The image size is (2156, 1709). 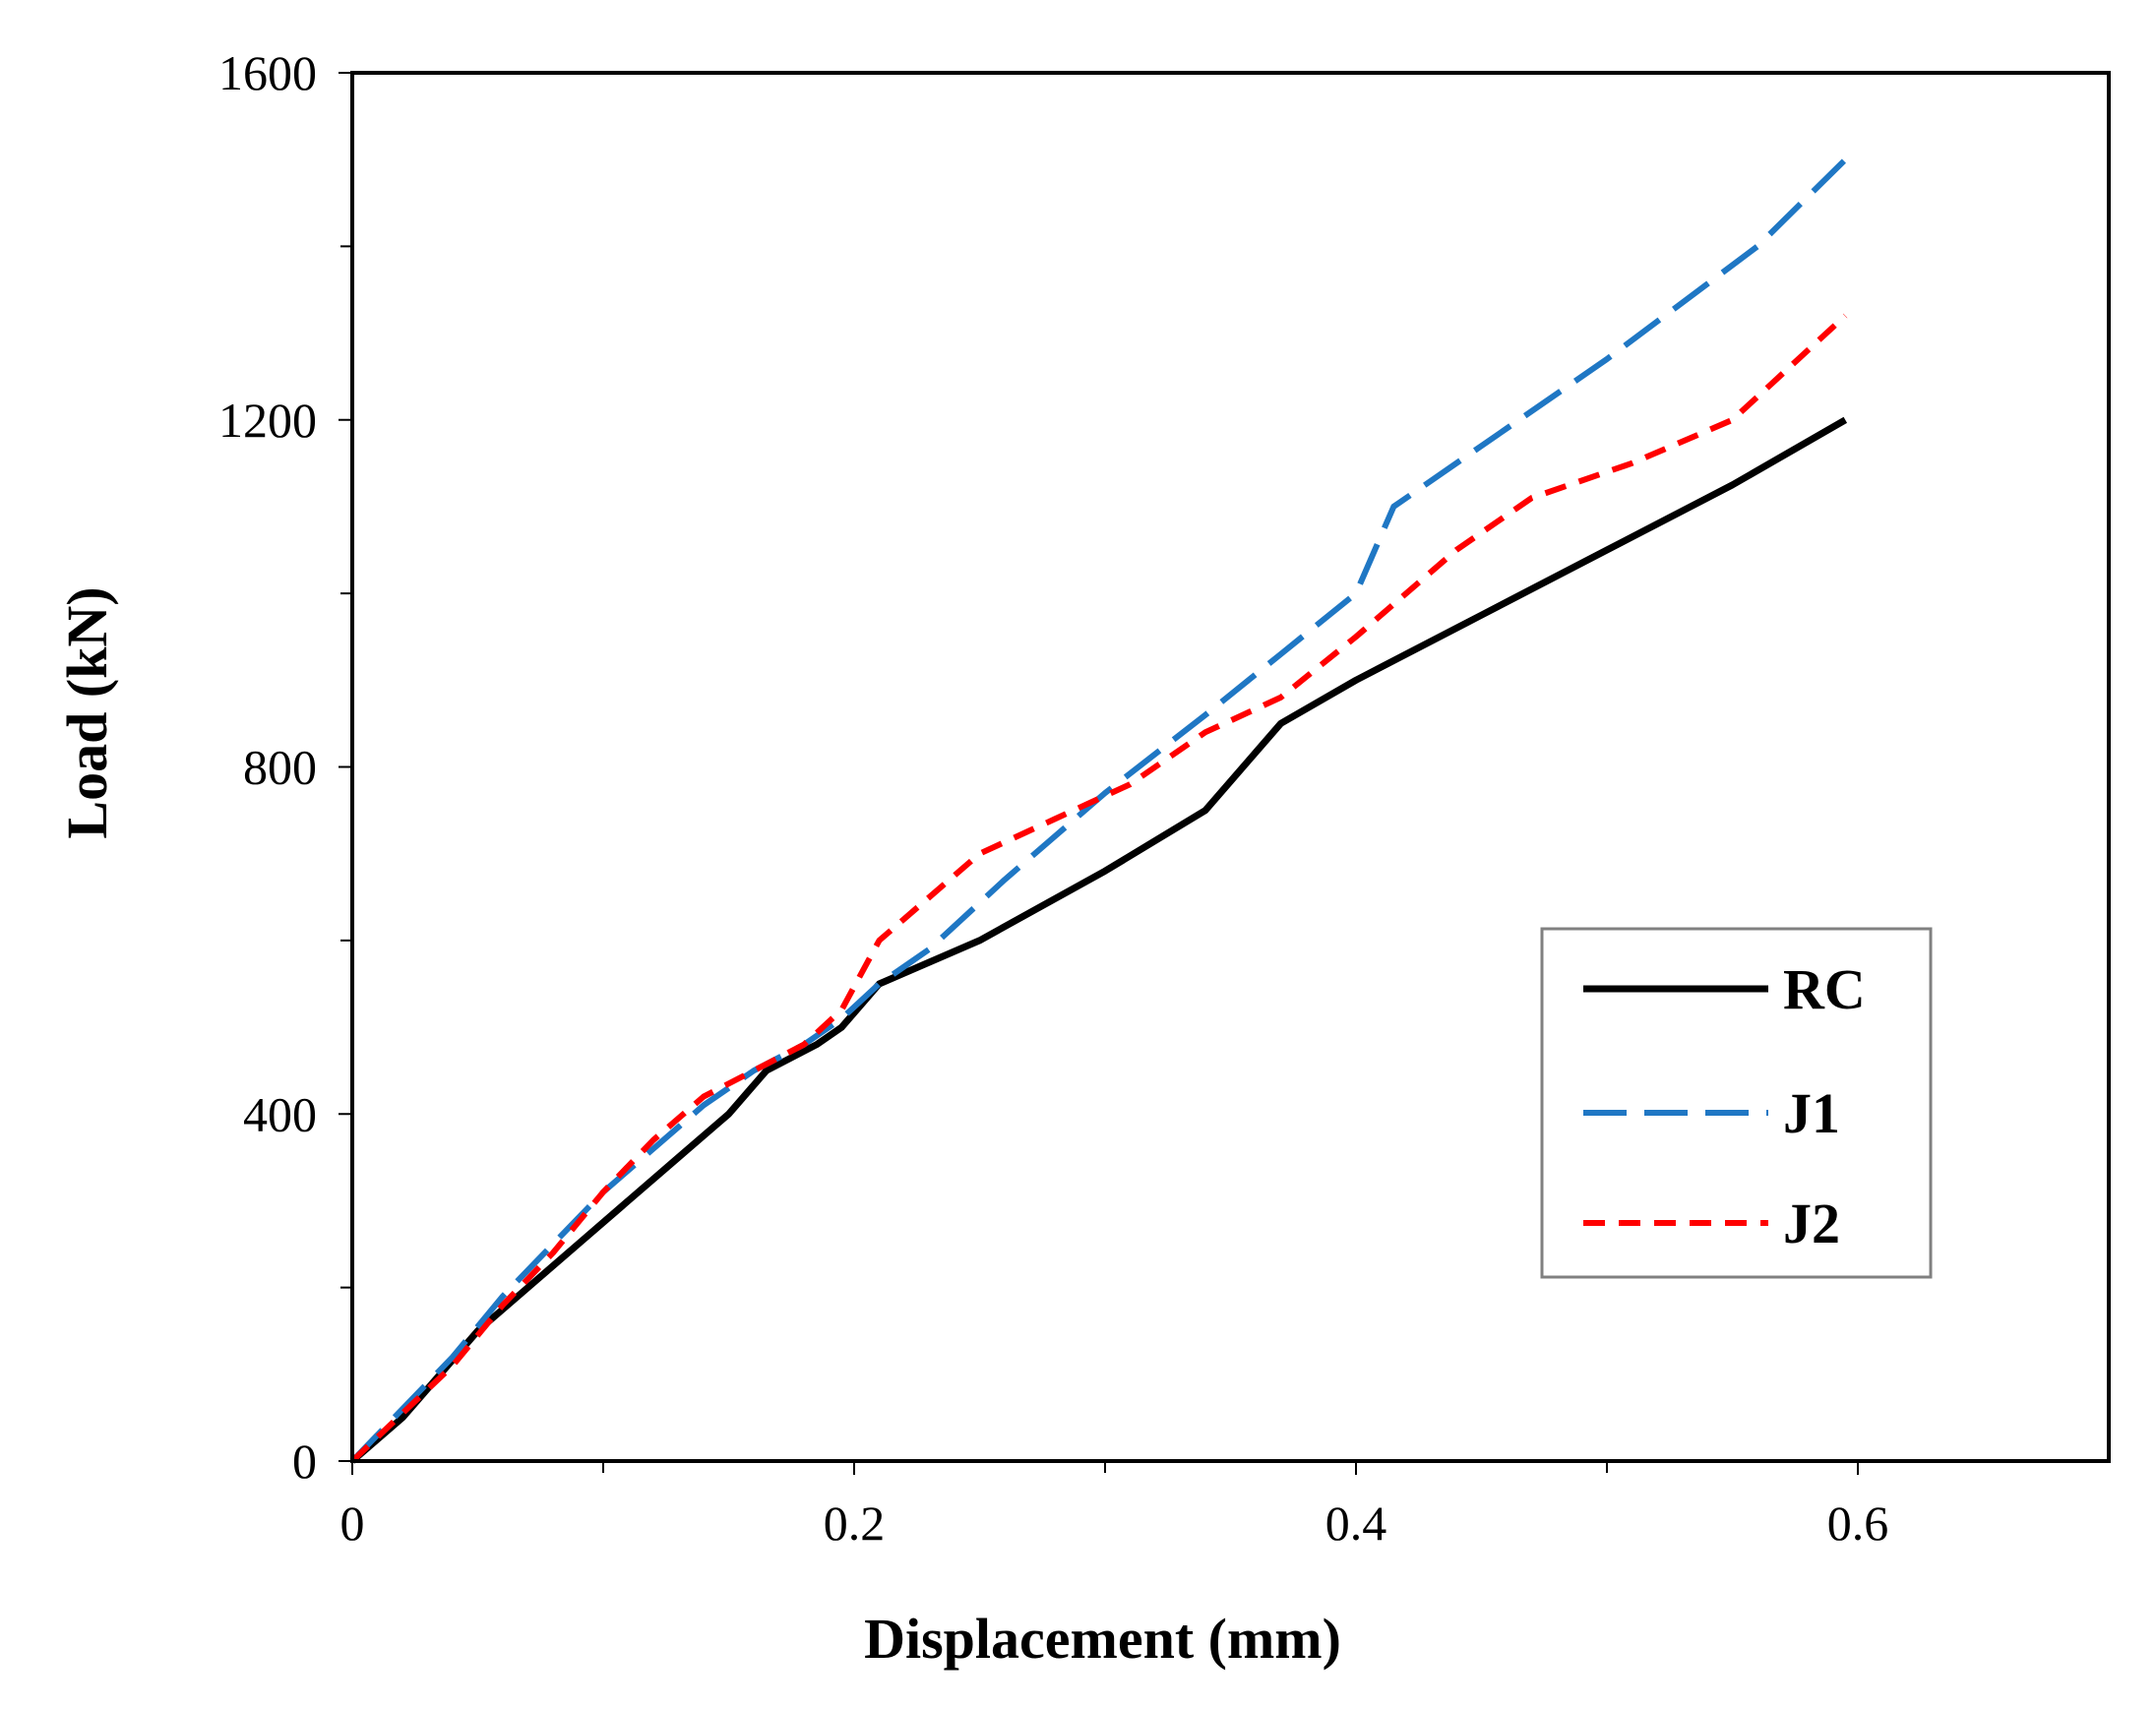 What do you see at coordinates (1356, 1523) in the screenshot?
I see `x-tick-label: 0.4` at bounding box center [1356, 1523].